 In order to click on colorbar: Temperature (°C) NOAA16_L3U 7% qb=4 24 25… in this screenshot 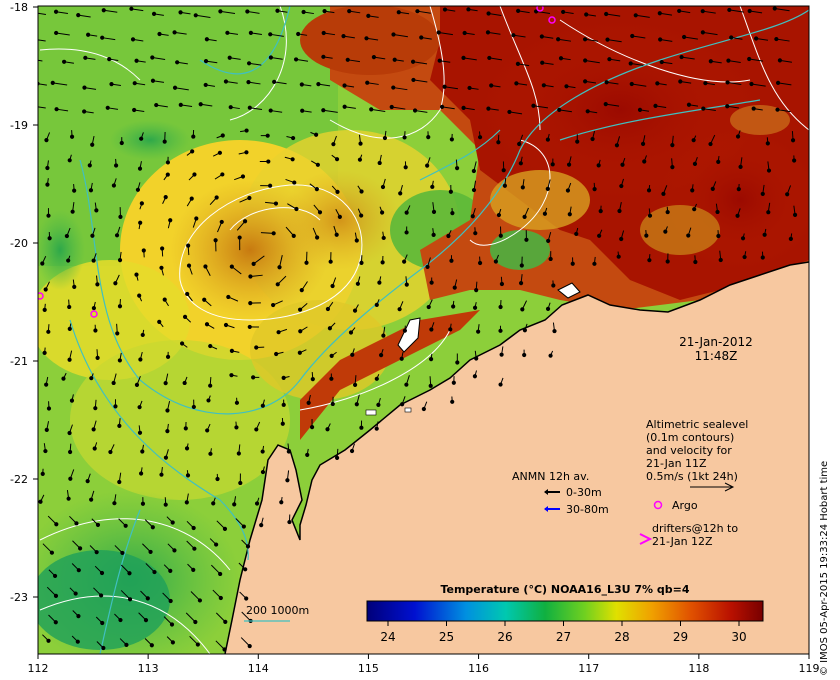, I will do `click(565, 613)`.